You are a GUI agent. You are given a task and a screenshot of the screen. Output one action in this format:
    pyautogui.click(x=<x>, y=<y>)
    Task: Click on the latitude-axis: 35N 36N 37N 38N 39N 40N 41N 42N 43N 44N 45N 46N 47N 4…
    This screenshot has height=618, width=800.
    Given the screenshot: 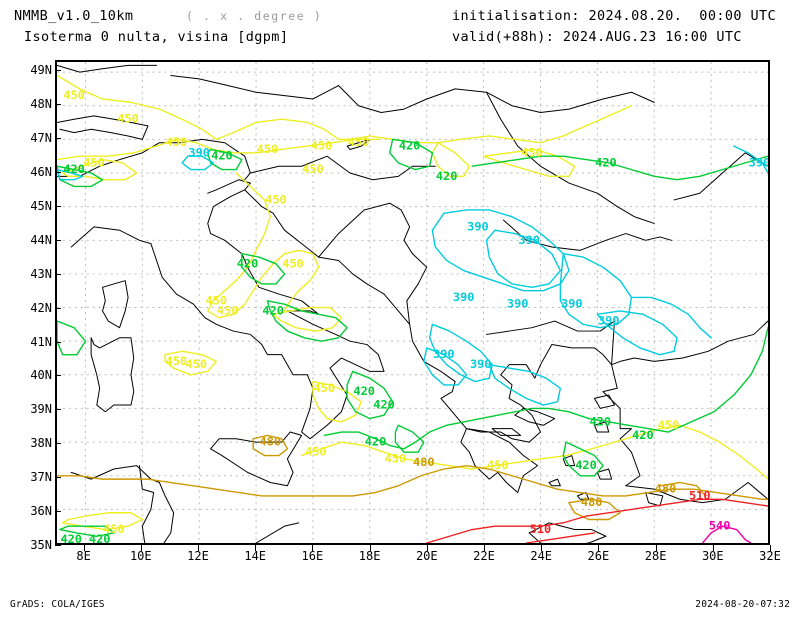 What is the action you would take?
    pyautogui.click(x=26, y=305)
    